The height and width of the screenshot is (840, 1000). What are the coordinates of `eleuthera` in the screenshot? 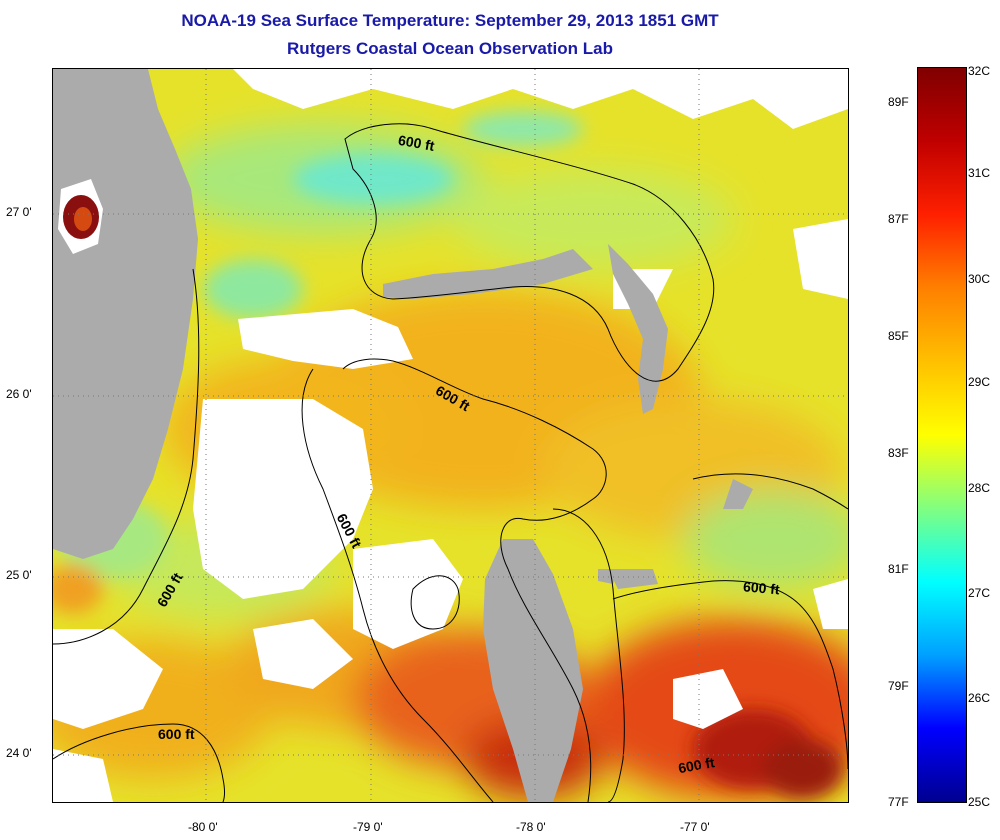 It's located at (738, 494).